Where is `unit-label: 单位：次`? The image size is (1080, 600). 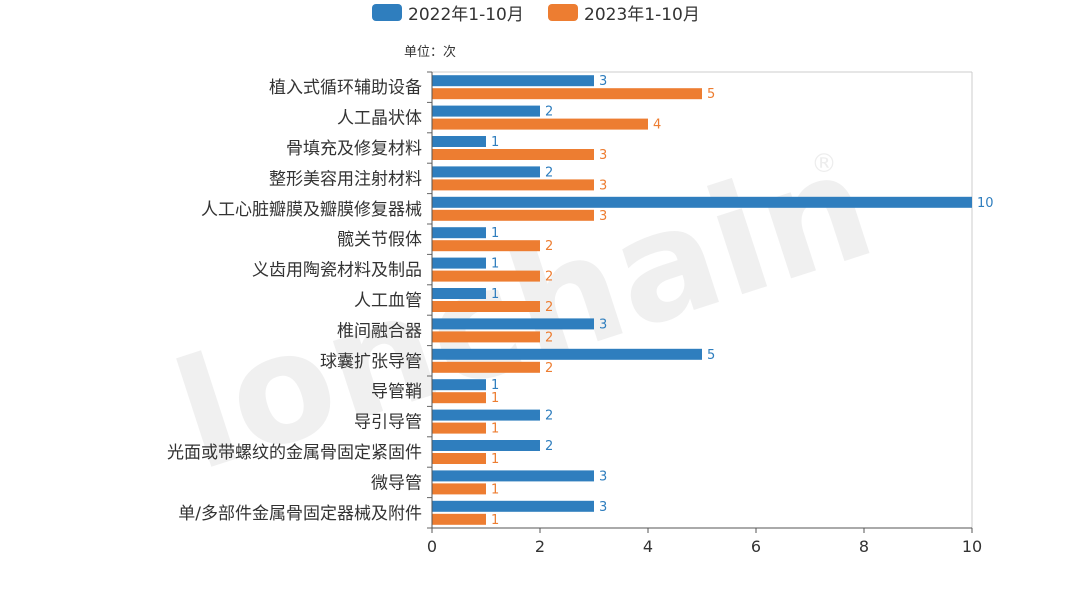
unit-label: 单位：次 is located at coordinates (430, 52).